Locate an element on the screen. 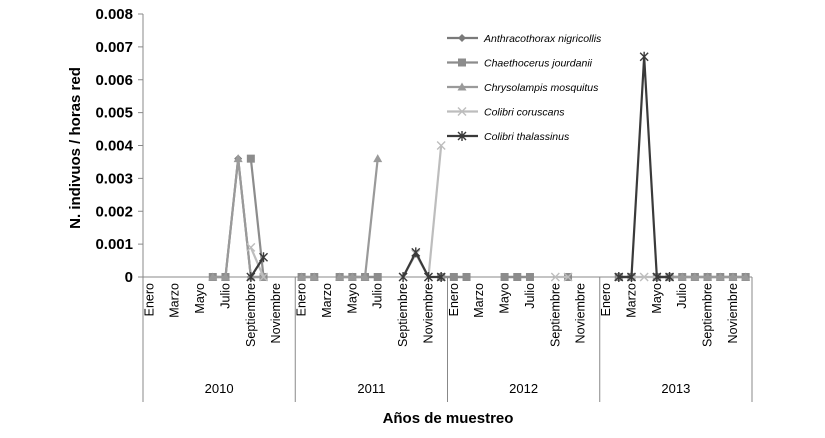  y-tick-label: 0.002 is located at coordinates (114, 211).